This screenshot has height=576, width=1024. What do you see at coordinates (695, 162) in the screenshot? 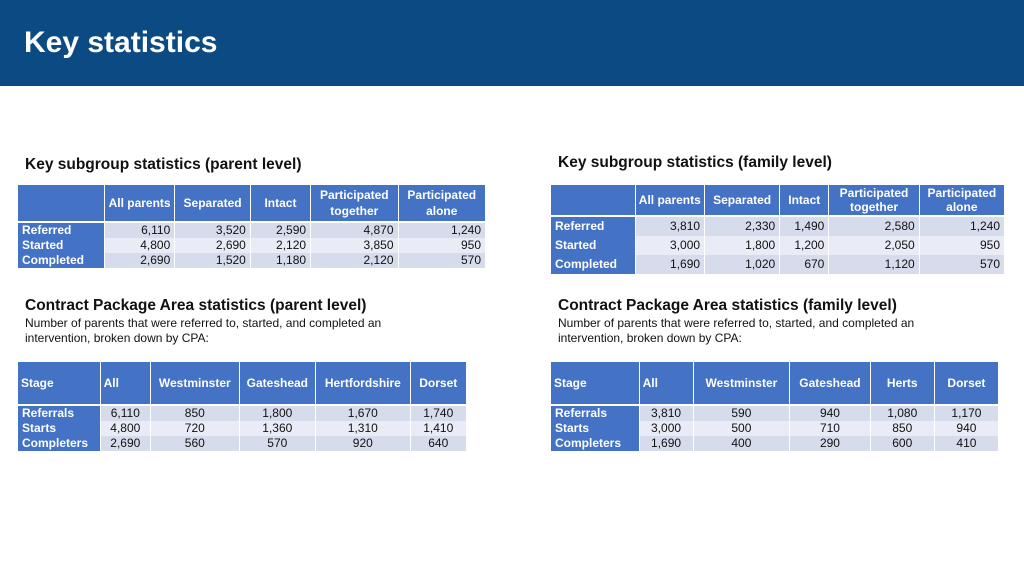
I see `family-subgroup-heading: Key subgroup statistics (family level)` at bounding box center [695, 162].